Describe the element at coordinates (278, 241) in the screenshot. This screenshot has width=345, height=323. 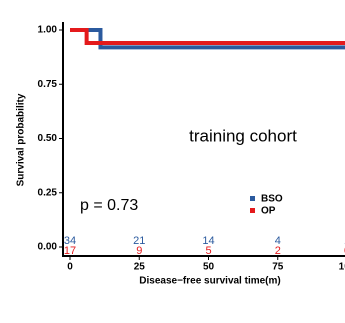
I see `at-risk-count: 4` at that location.